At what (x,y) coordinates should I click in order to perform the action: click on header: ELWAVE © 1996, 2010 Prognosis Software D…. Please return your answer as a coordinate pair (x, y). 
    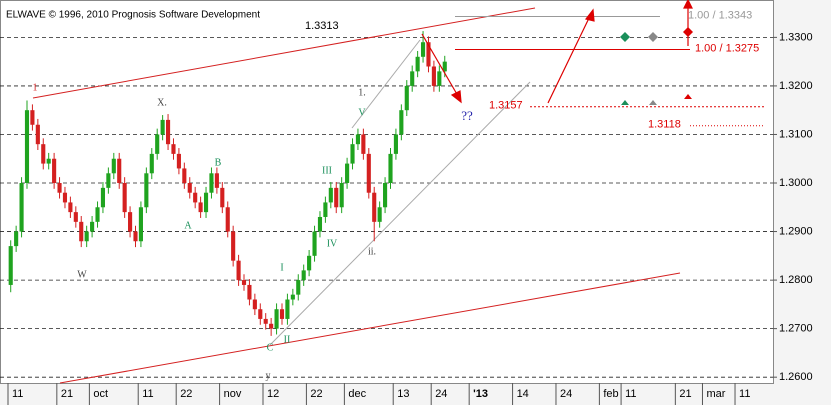
    Looking at the image, I should click on (133, 15).